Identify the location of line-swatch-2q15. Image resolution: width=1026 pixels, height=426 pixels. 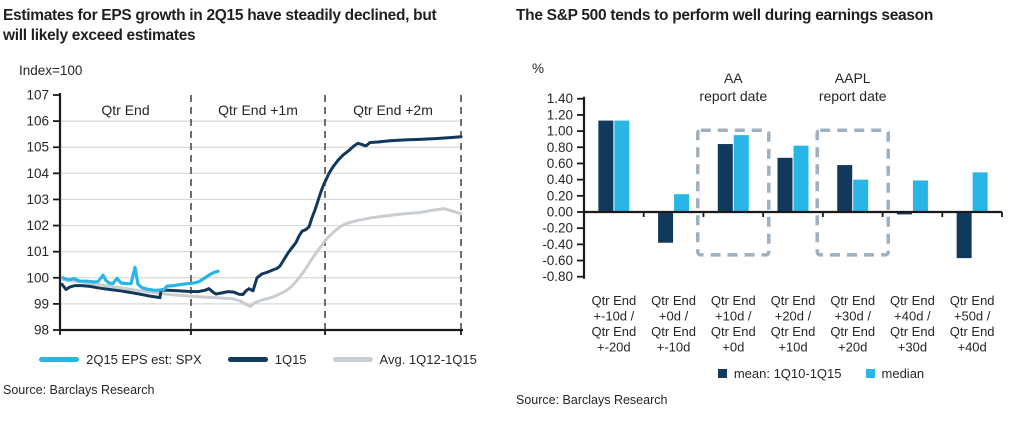
(59, 359).